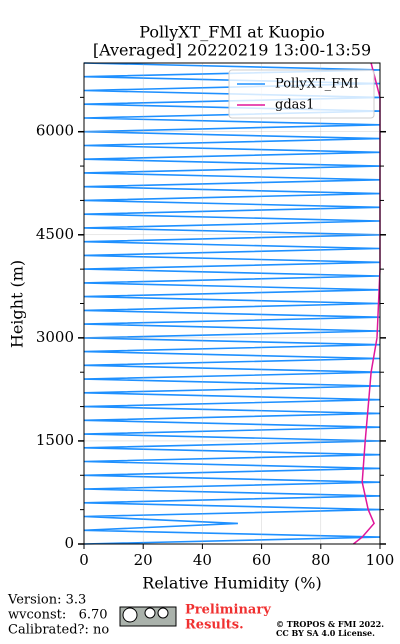 This screenshot has height=644, width=400. Describe the element at coordinates (58, 615) in the screenshot. I see `wvconst-note: wvconst: 6.70` at that location.